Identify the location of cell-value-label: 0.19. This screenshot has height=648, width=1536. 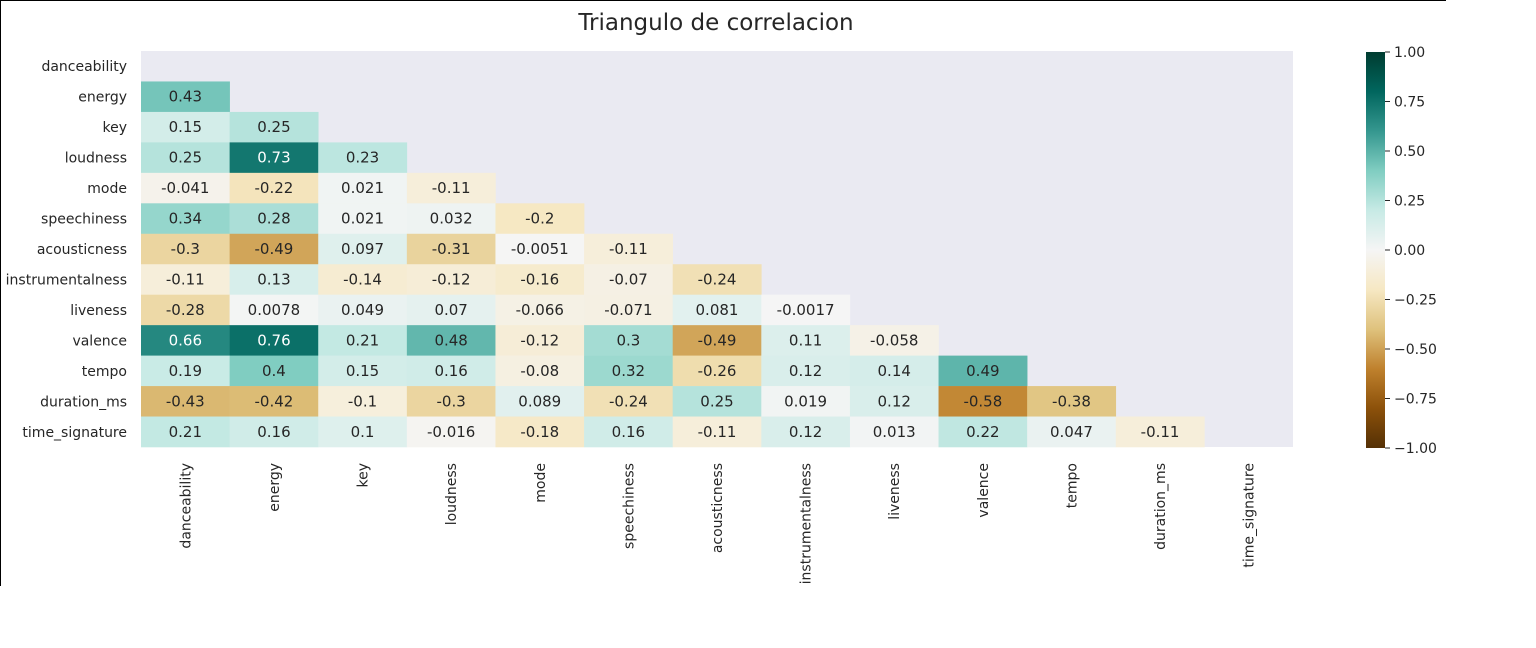
(185, 371).